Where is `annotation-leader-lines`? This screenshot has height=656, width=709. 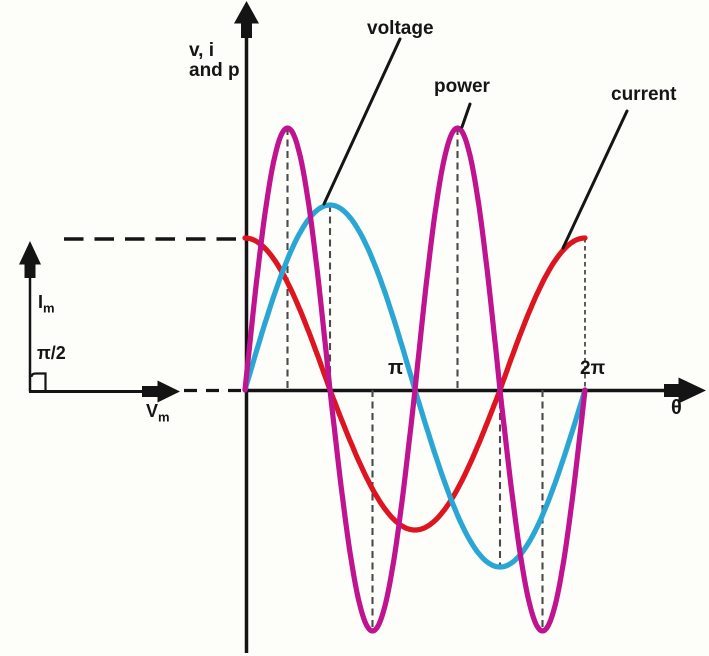
annotation-leader-lines is located at coordinates (475, 143).